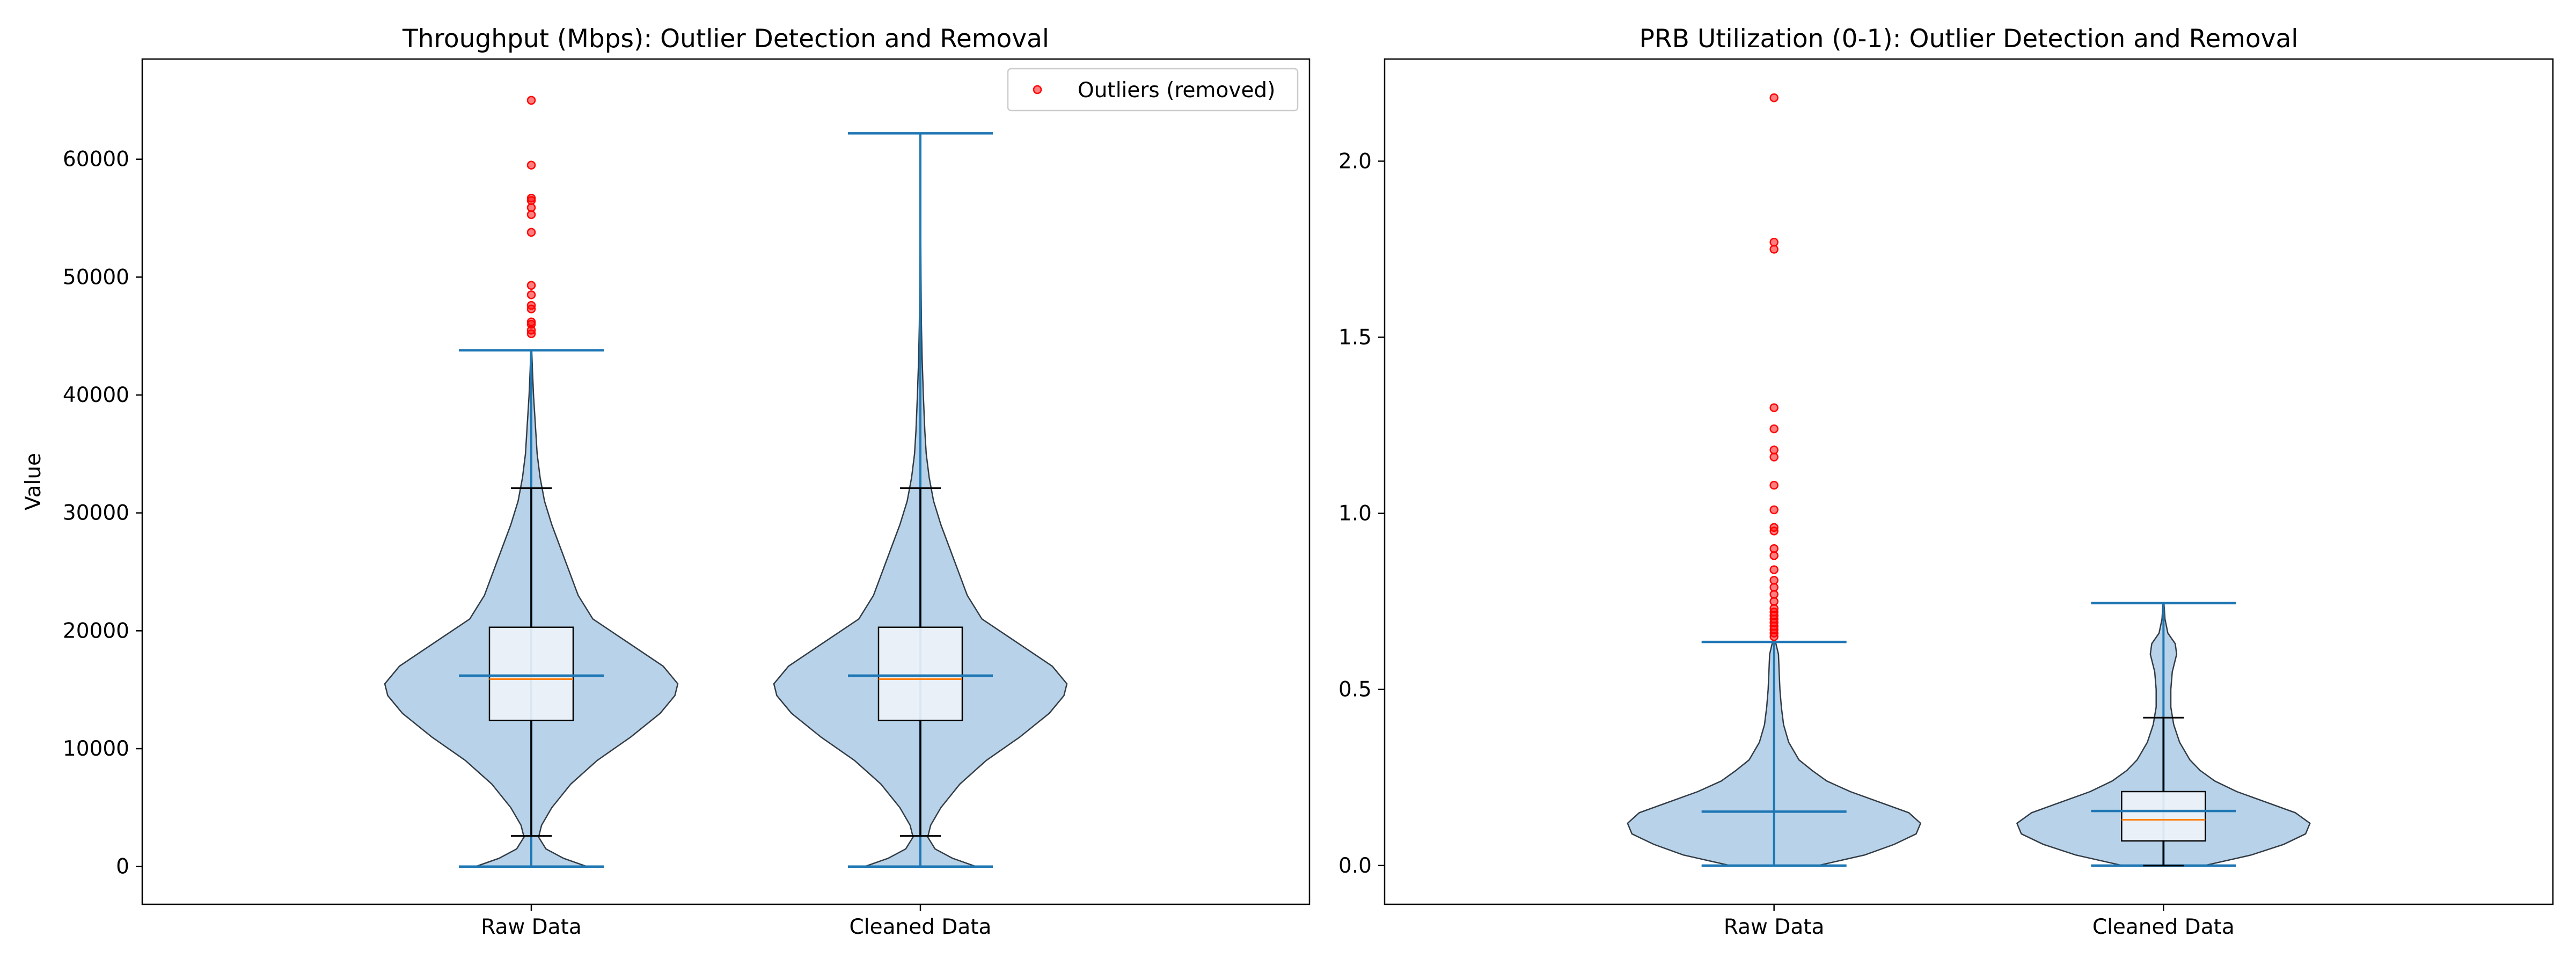  I want to click on y-tick-label: 50000, so click(96, 277).